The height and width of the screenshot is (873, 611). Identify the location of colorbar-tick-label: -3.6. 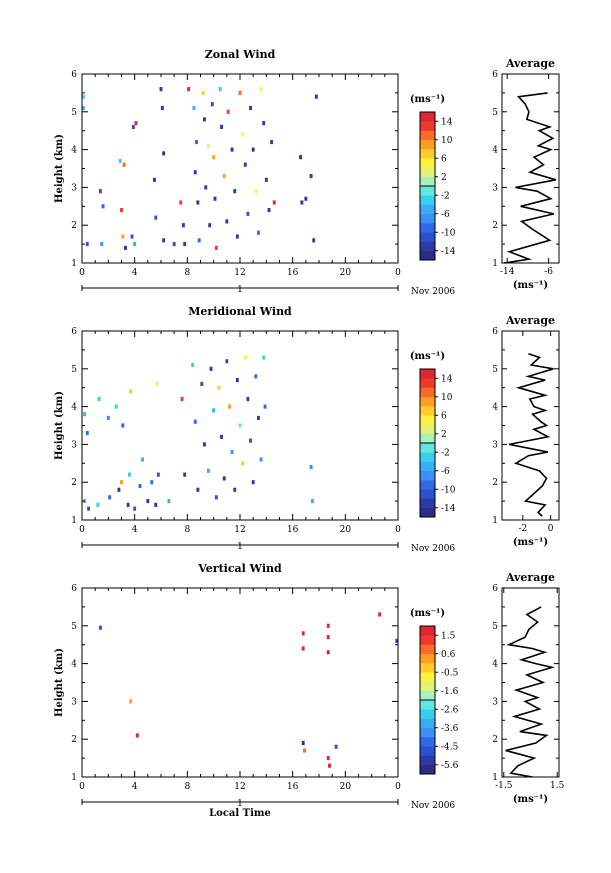
(450, 729).